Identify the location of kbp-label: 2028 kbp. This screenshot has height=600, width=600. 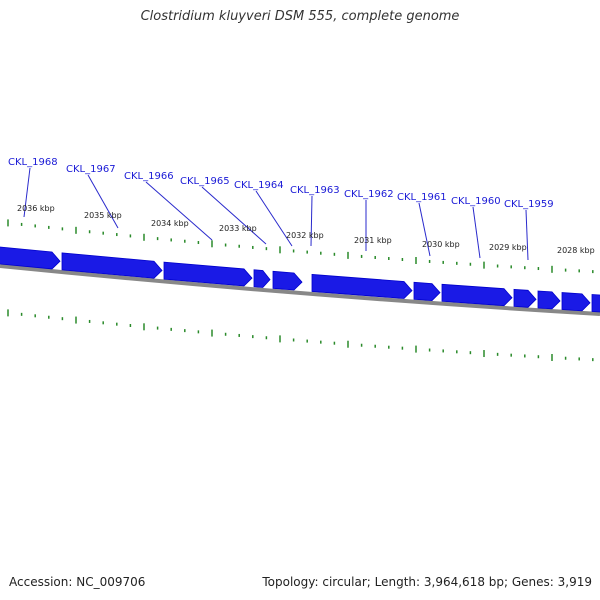
(576, 250).